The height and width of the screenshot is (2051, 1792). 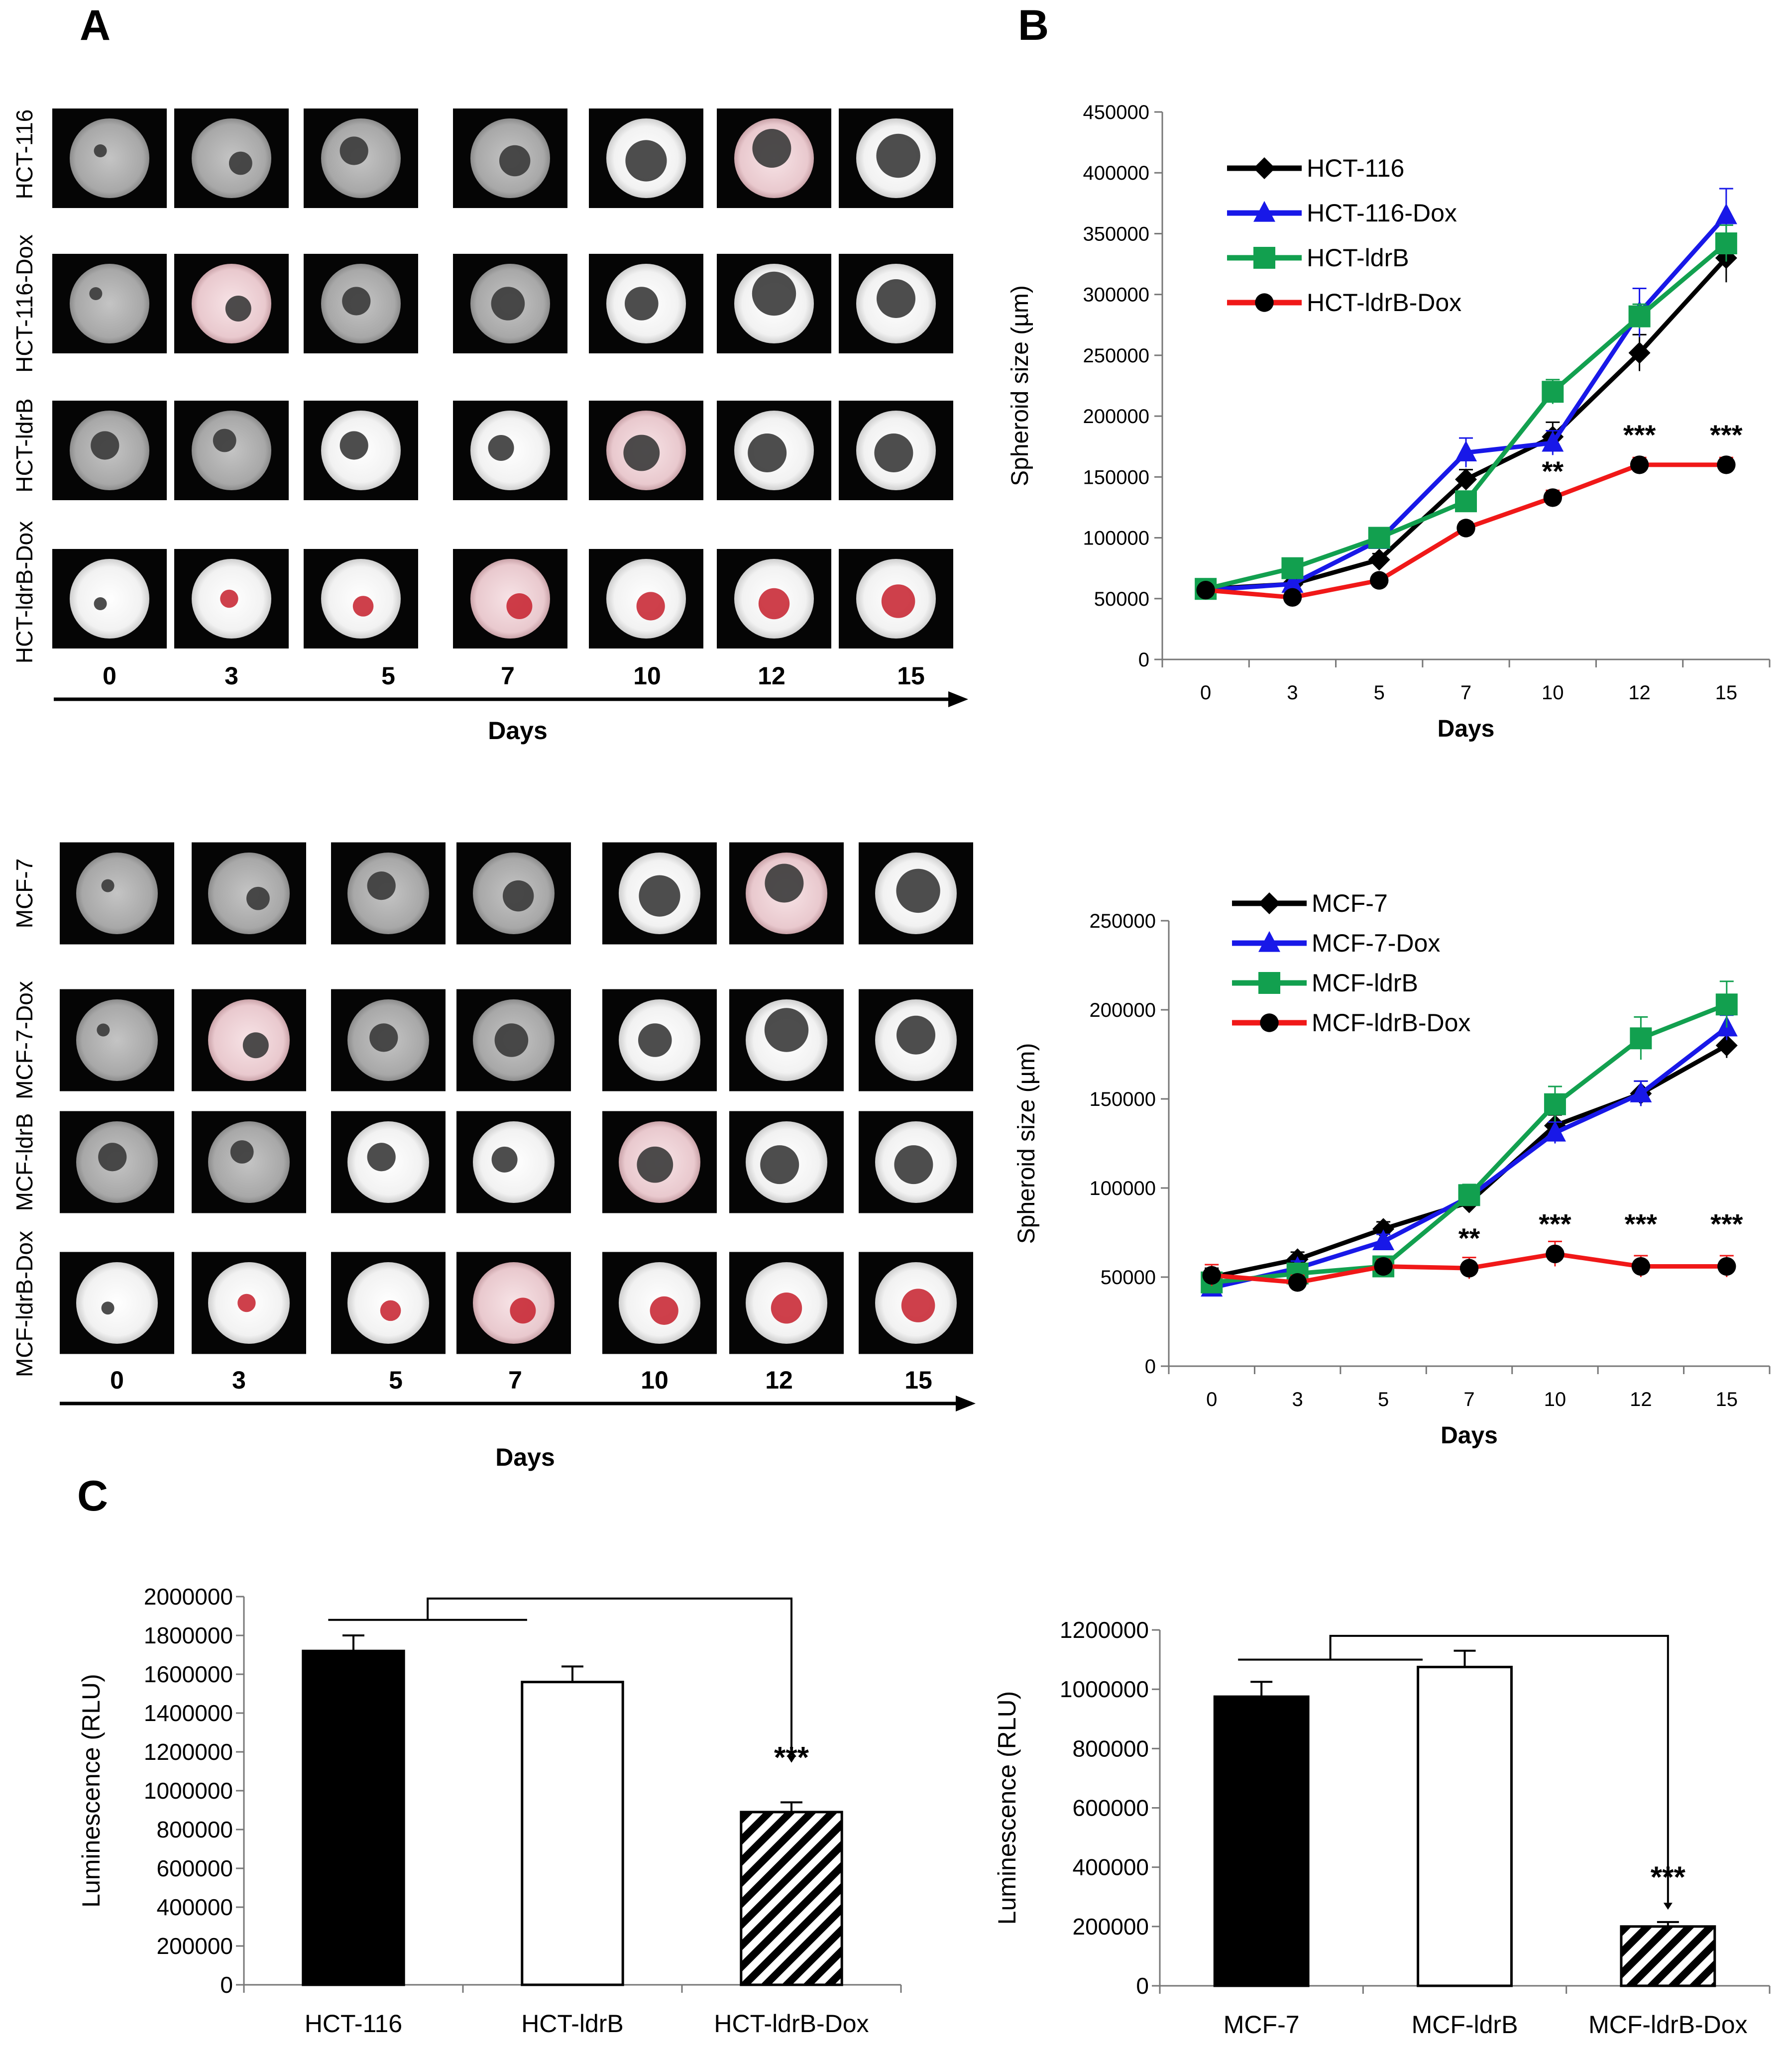 What do you see at coordinates (188, 1752) in the screenshot?
I see `y-tick-label: 1200000` at bounding box center [188, 1752].